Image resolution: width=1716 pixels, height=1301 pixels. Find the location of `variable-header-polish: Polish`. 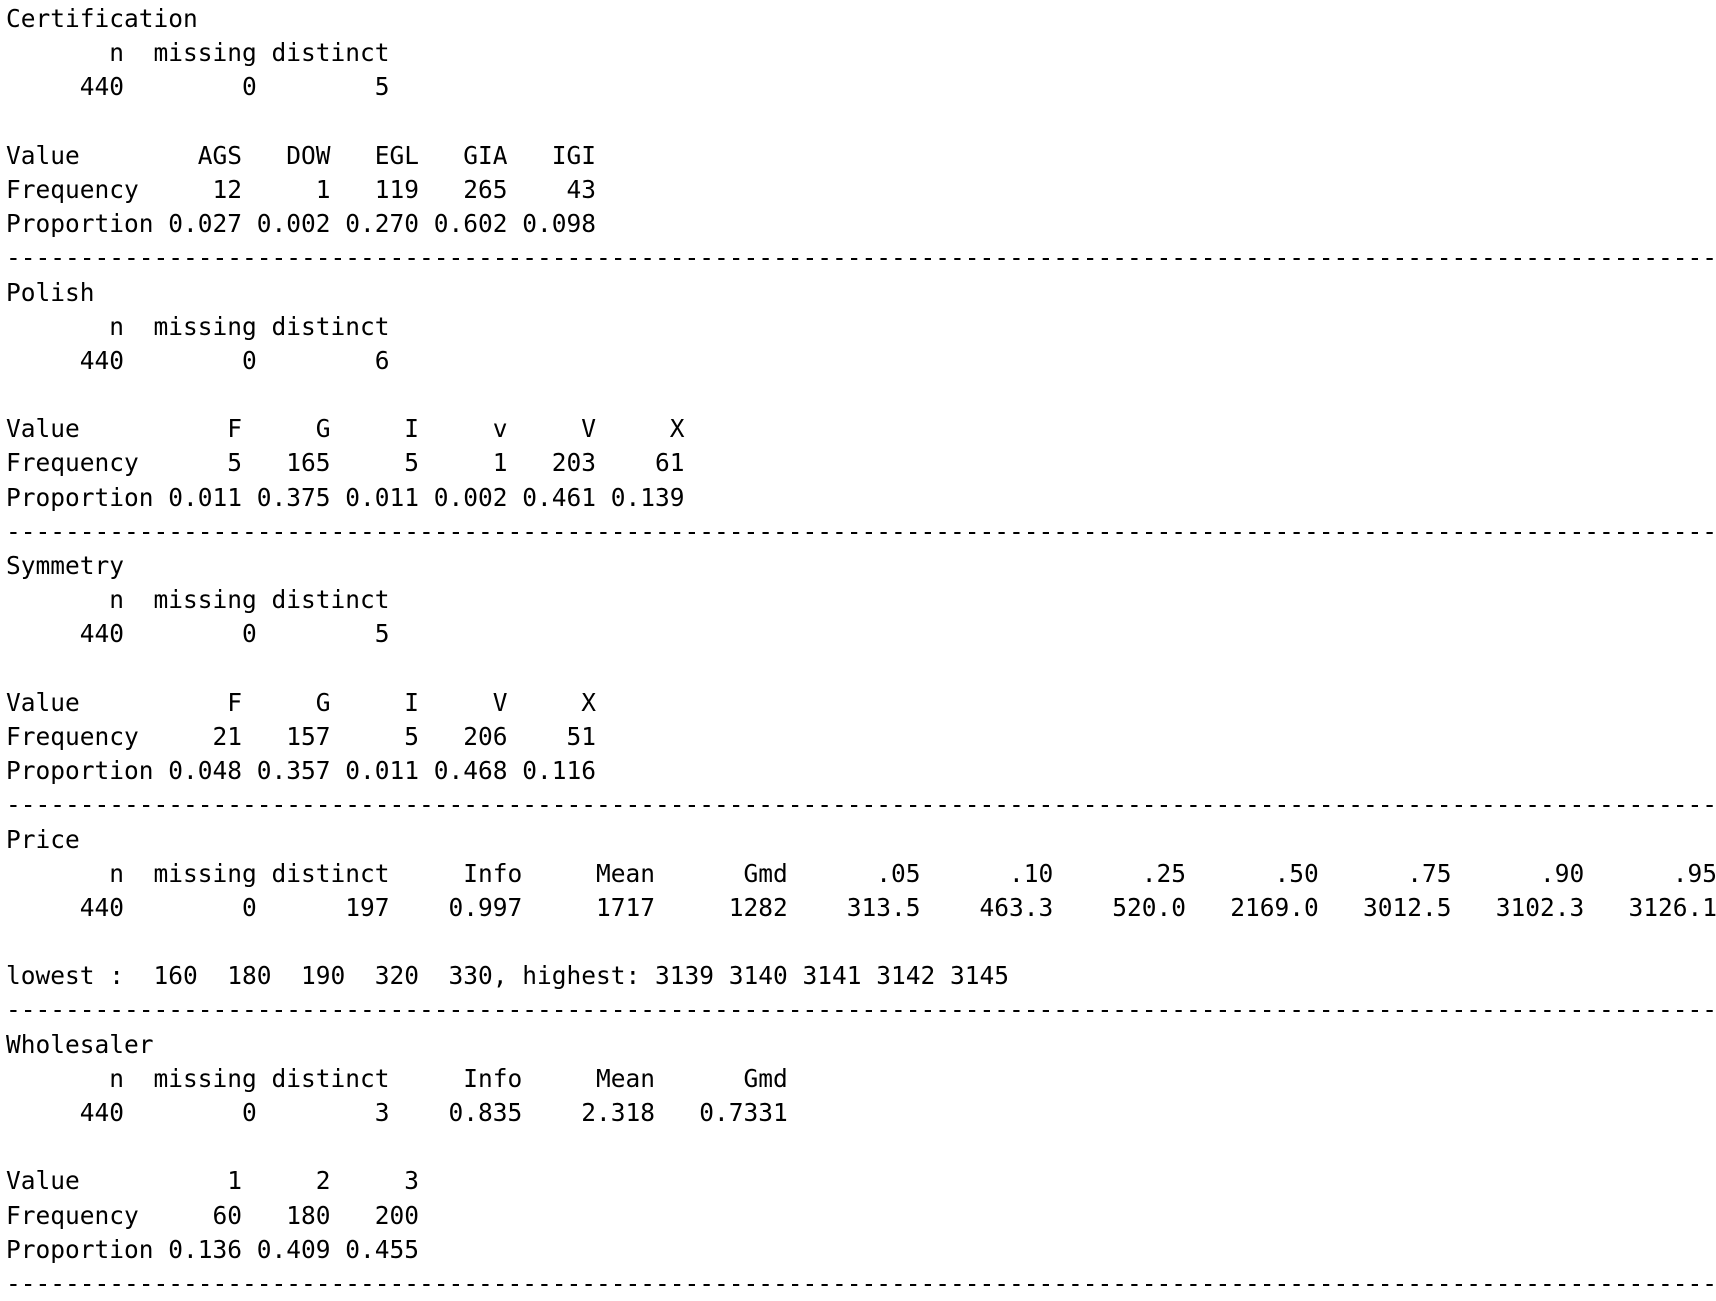

variable-header-polish: Polish is located at coordinates (50, 292).